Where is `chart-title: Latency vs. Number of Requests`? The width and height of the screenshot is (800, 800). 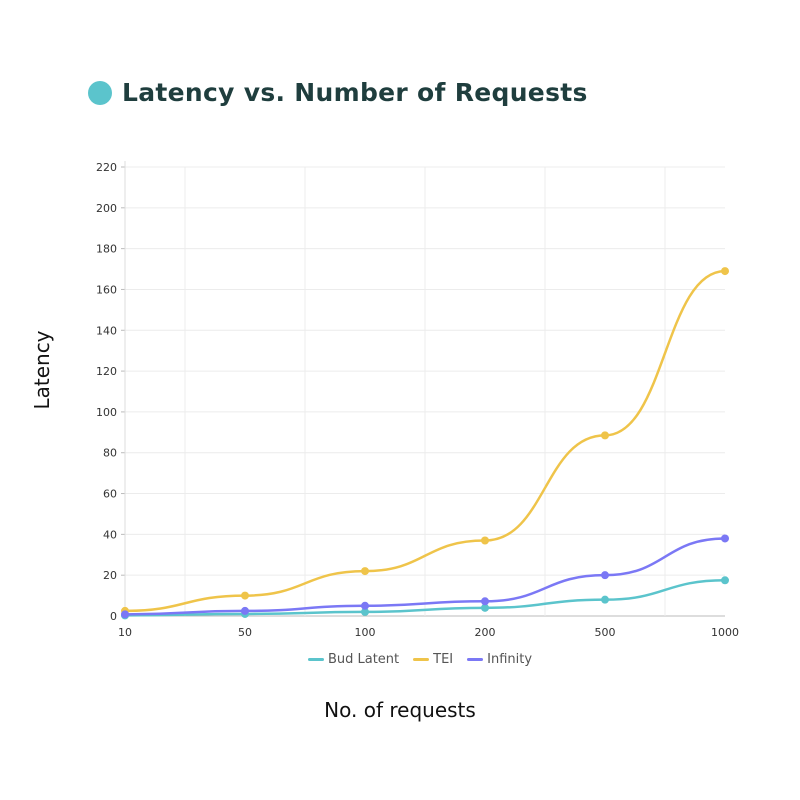
chart-title: Latency vs. Number of Requests is located at coordinates (338, 92).